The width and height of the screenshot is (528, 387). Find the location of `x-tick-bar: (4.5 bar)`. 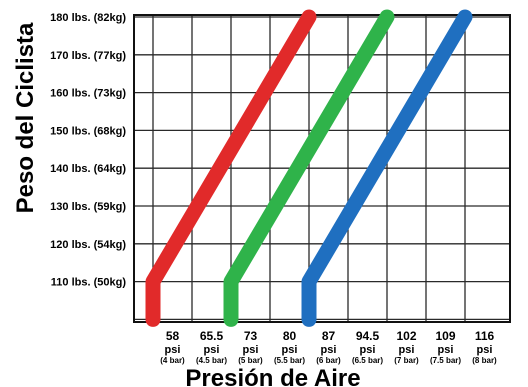

x-tick-bar: (4.5 bar) is located at coordinates (211, 360).